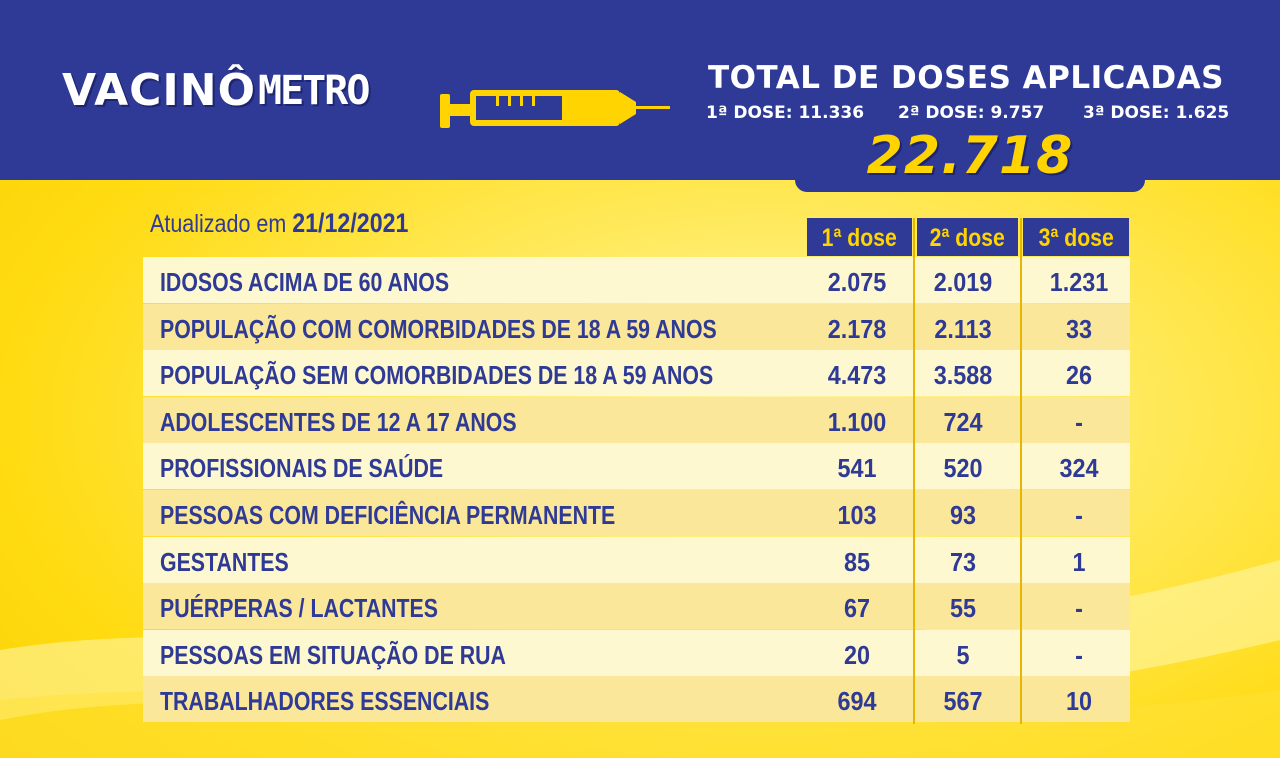 The image size is (1280, 758). I want to click on dose3-value: 1.231, so click(1079, 282).